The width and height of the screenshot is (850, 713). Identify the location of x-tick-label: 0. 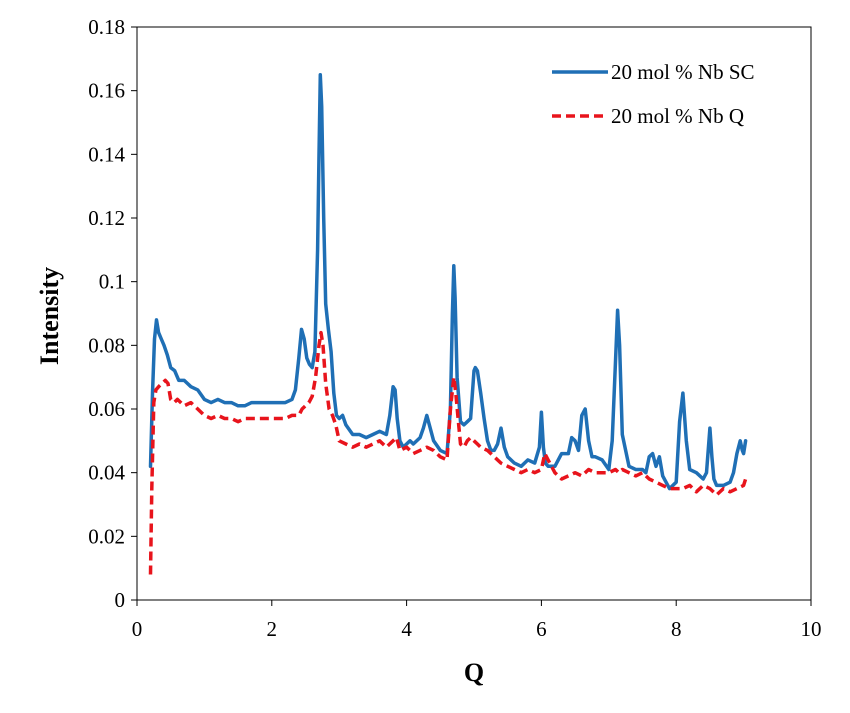
(137, 629).